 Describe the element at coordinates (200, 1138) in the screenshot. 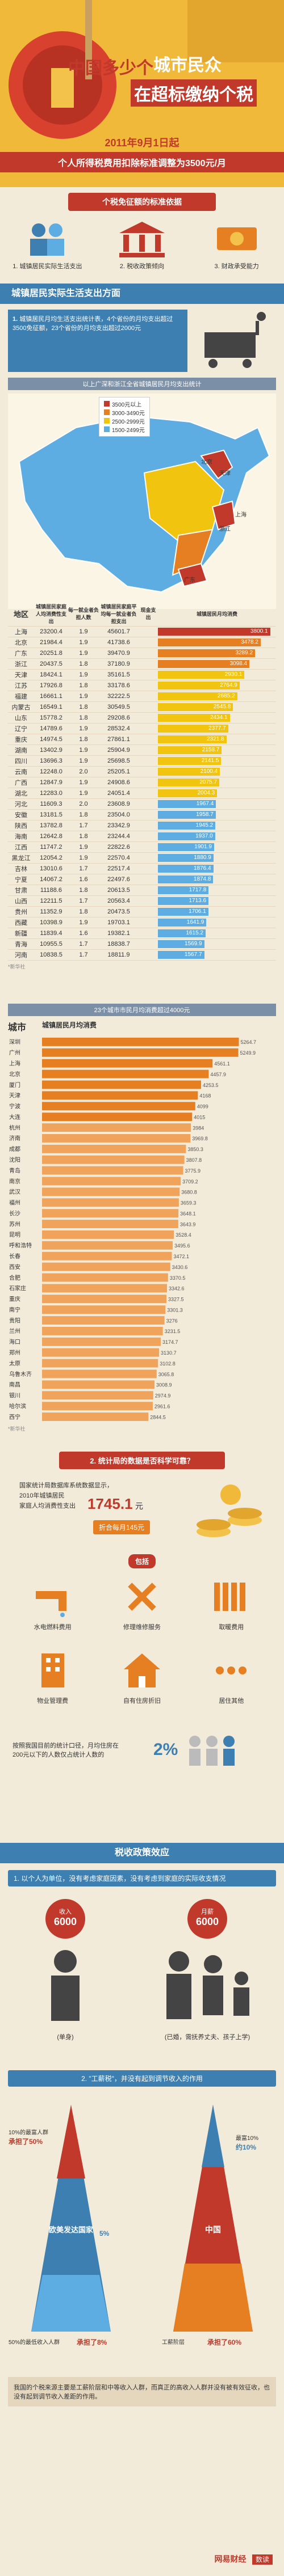

I see `city-value-label: 3969.8` at that location.